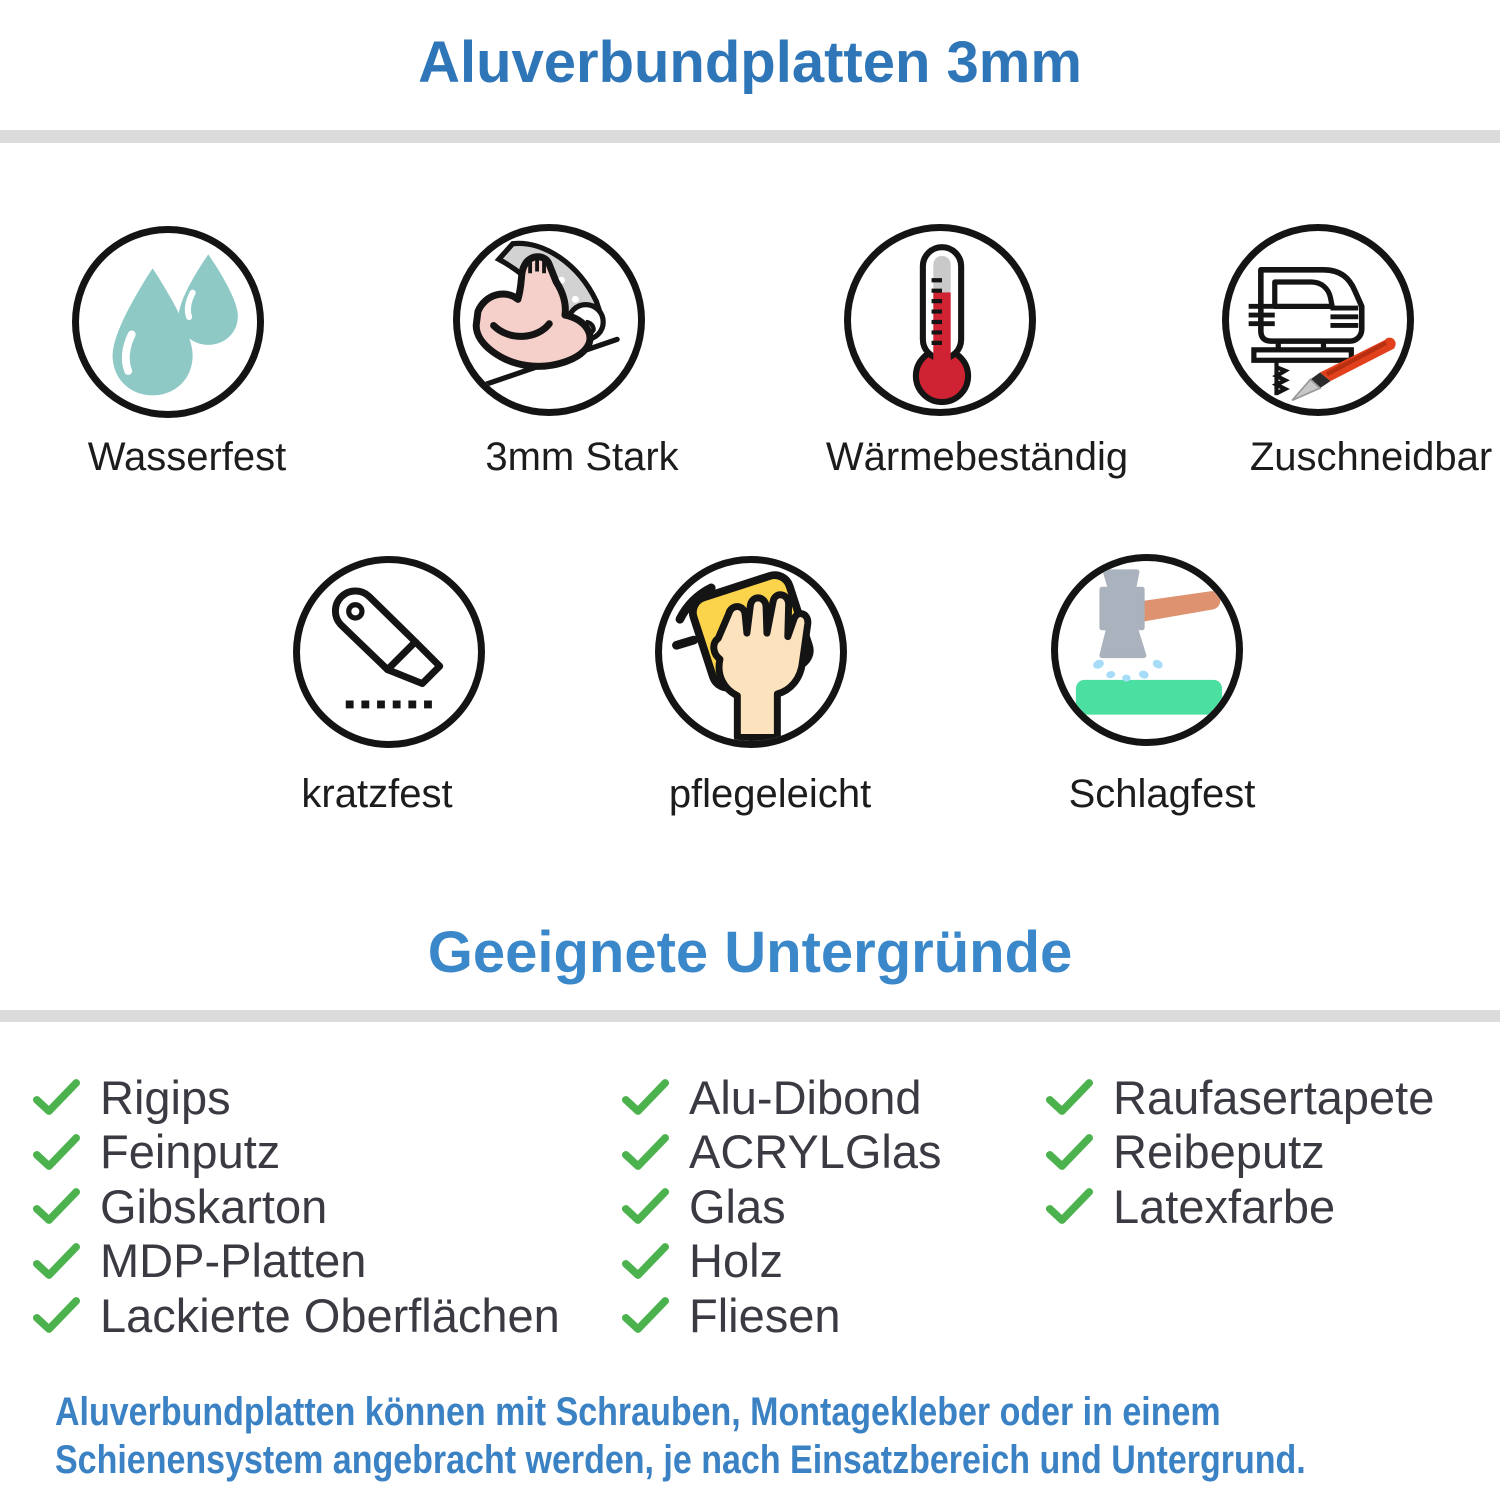 The width and height of the screenshot is (1500, 1500). Describe the element at coordinates (750, 952) in the screenshot. I see `substrates-title: Geeignete Untergründe` at that location.